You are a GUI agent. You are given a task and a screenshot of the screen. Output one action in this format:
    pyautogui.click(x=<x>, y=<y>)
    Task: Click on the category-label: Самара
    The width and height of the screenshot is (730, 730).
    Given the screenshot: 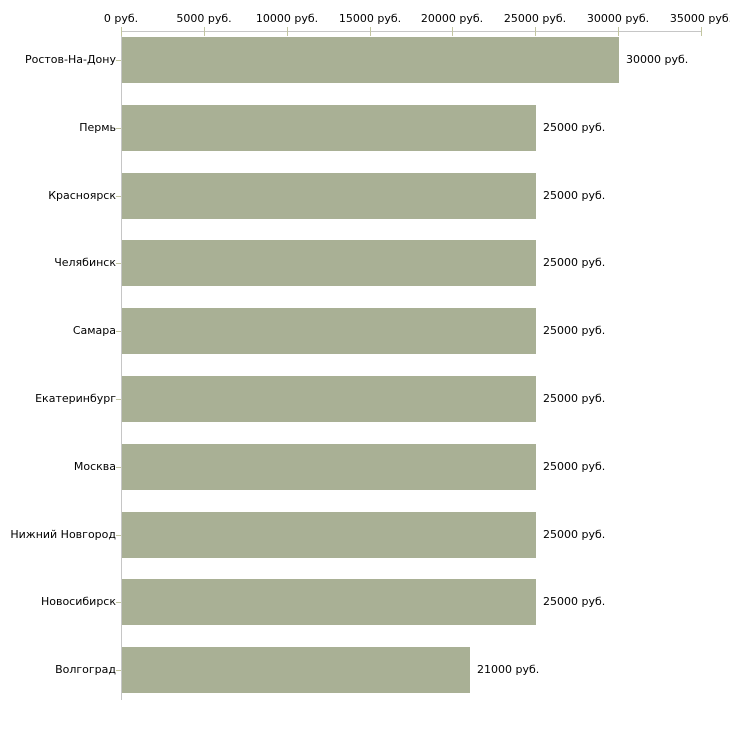 What is the action you would take?
    pyautogui.click(x=94, y=330)
    